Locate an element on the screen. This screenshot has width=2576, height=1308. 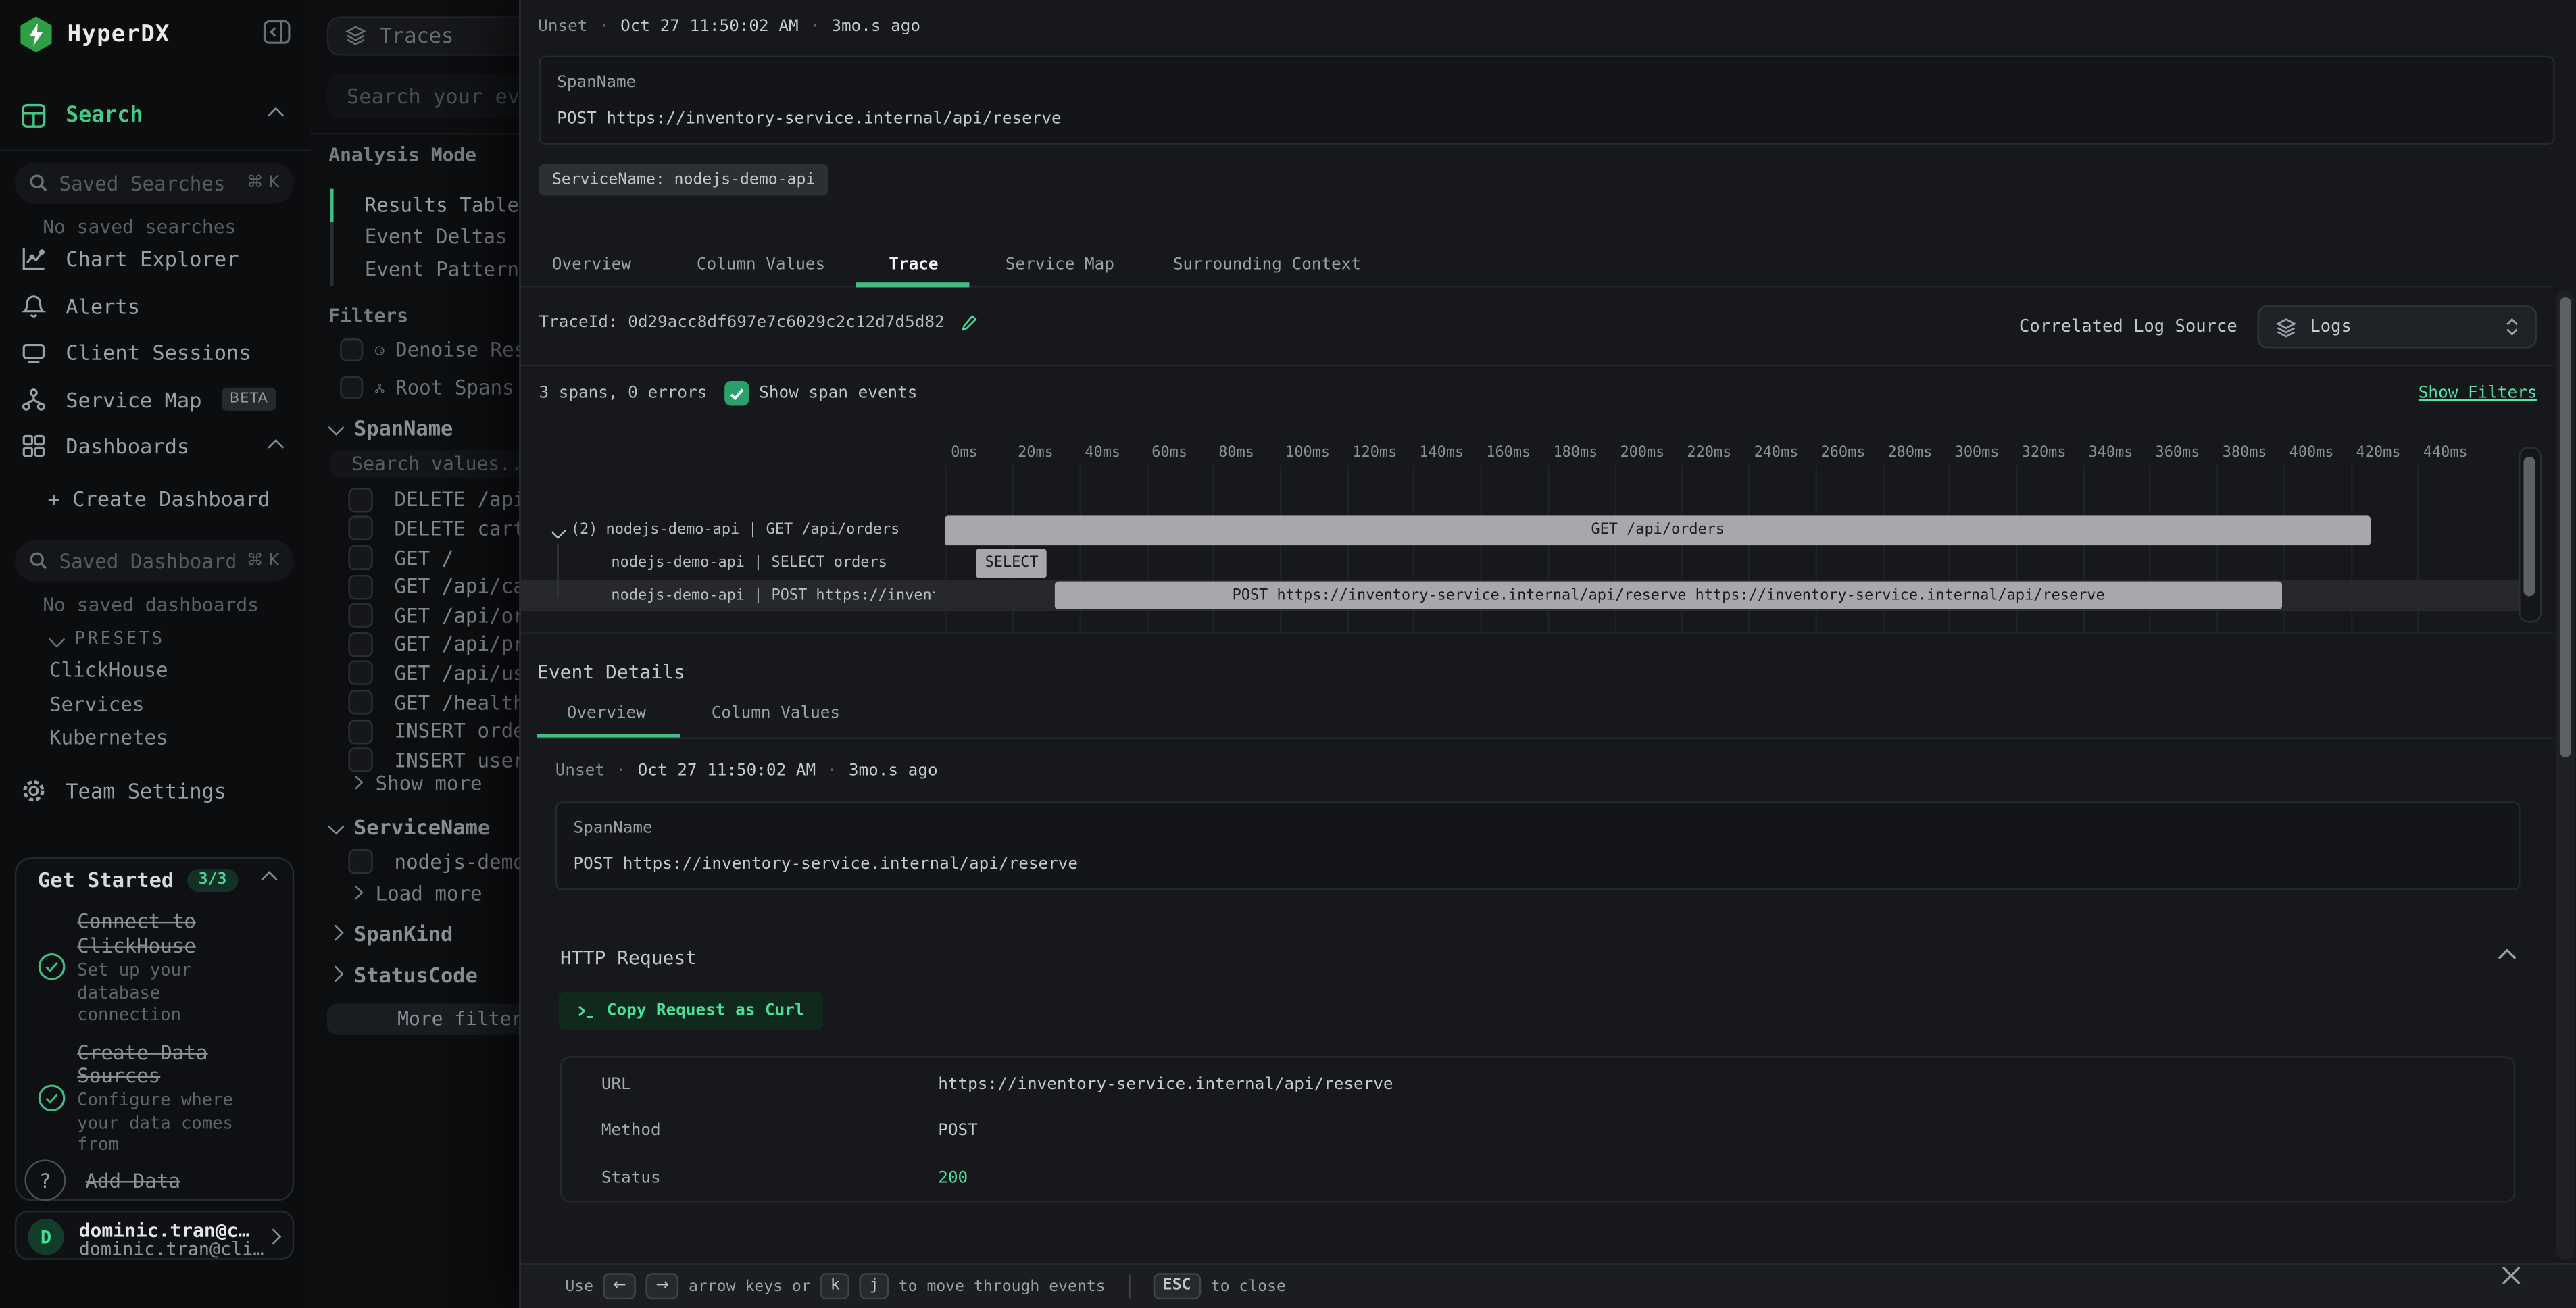
question-circle-icon: ? is located at coordinates (45, 1180).